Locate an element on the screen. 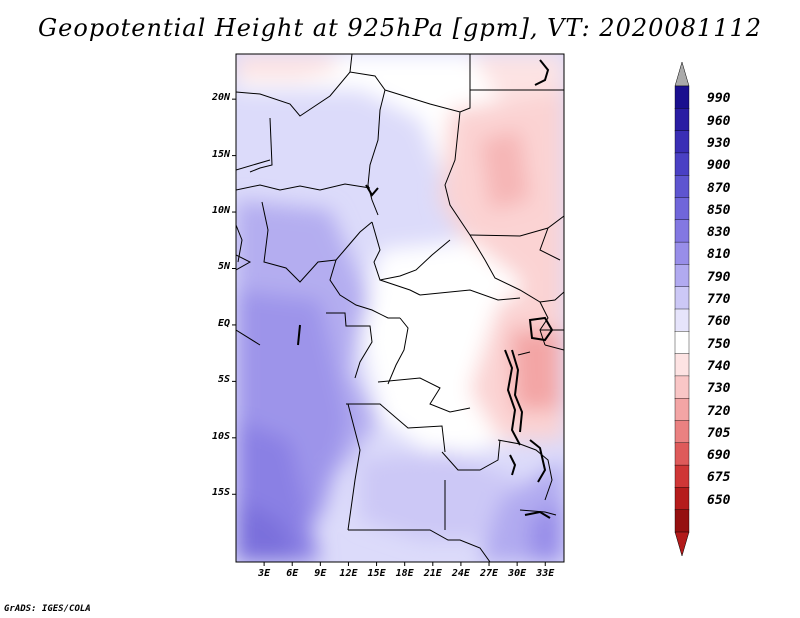 The image size is (800, 618). lon-label: 12E is located at coordinates (348, 573).